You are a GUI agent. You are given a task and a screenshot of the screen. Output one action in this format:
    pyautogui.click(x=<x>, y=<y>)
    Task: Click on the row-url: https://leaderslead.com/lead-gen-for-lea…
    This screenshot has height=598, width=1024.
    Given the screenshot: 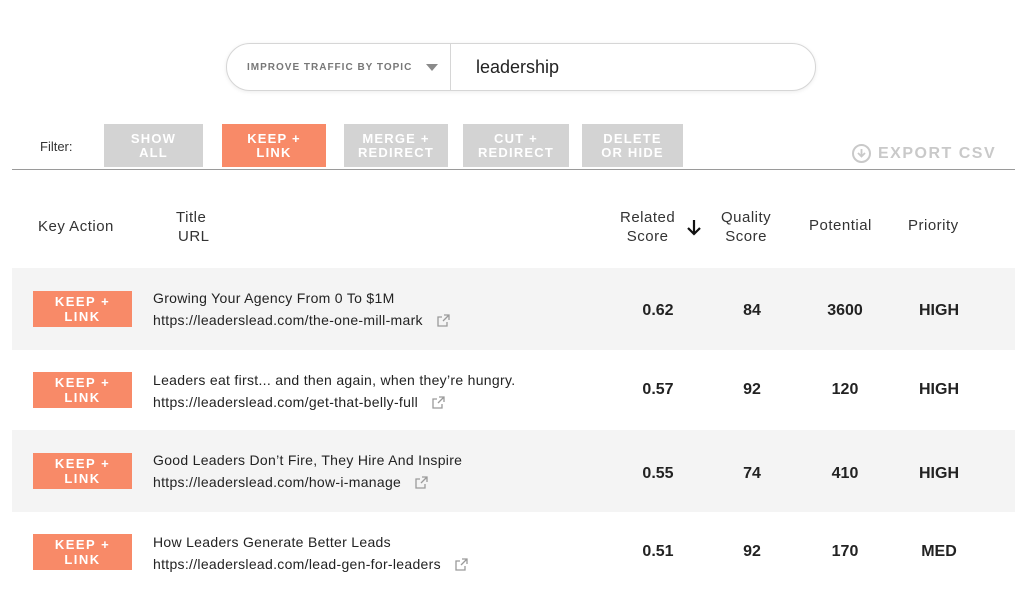 What is the action you would take?
    pyautogui.click(x=297, y=564)
    